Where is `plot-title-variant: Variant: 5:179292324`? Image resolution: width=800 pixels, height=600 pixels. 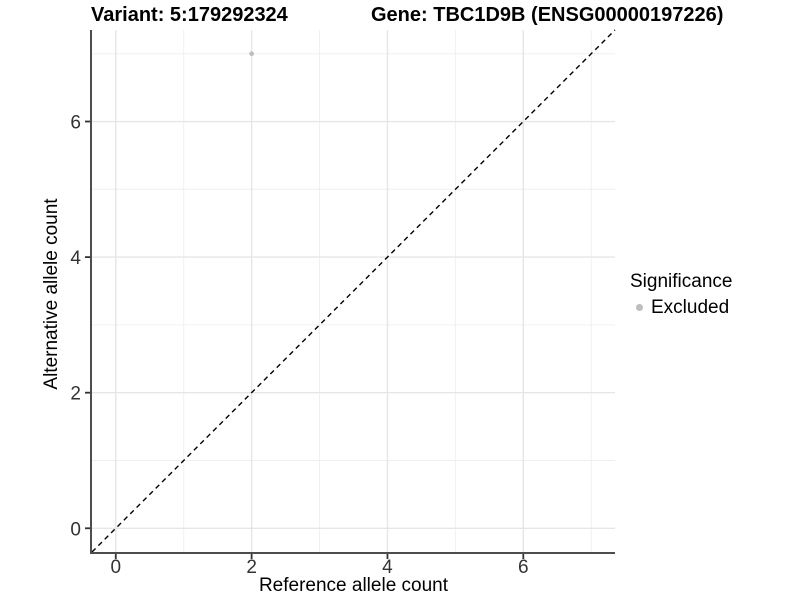 plot-title-variant: Variant: 5:179292324 is located at coordinates (189, 15).